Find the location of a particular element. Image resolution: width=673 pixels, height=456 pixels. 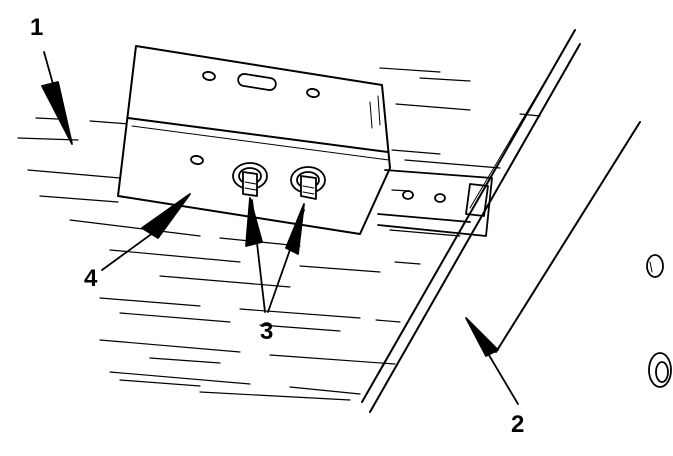

door-panel-holes is located at coordinates (659, 321).